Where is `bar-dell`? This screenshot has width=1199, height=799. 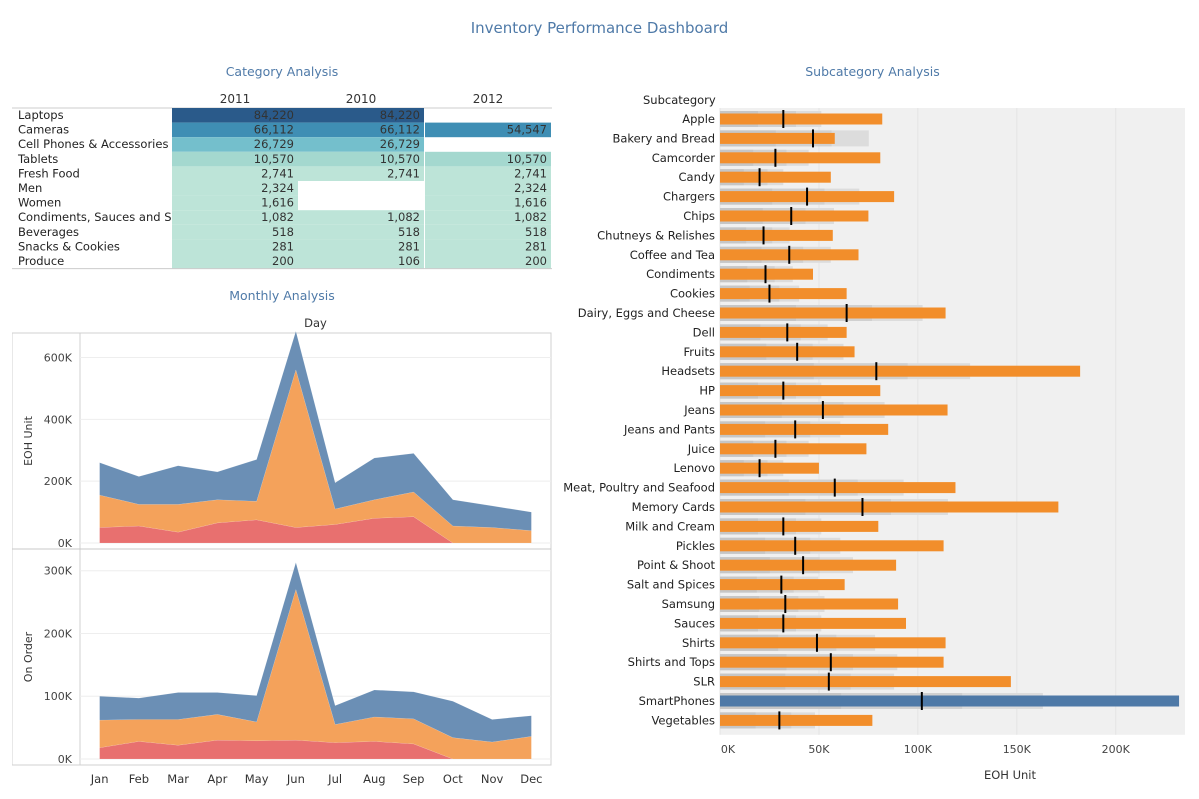
bar-dell is located at coordinates (783, 332).